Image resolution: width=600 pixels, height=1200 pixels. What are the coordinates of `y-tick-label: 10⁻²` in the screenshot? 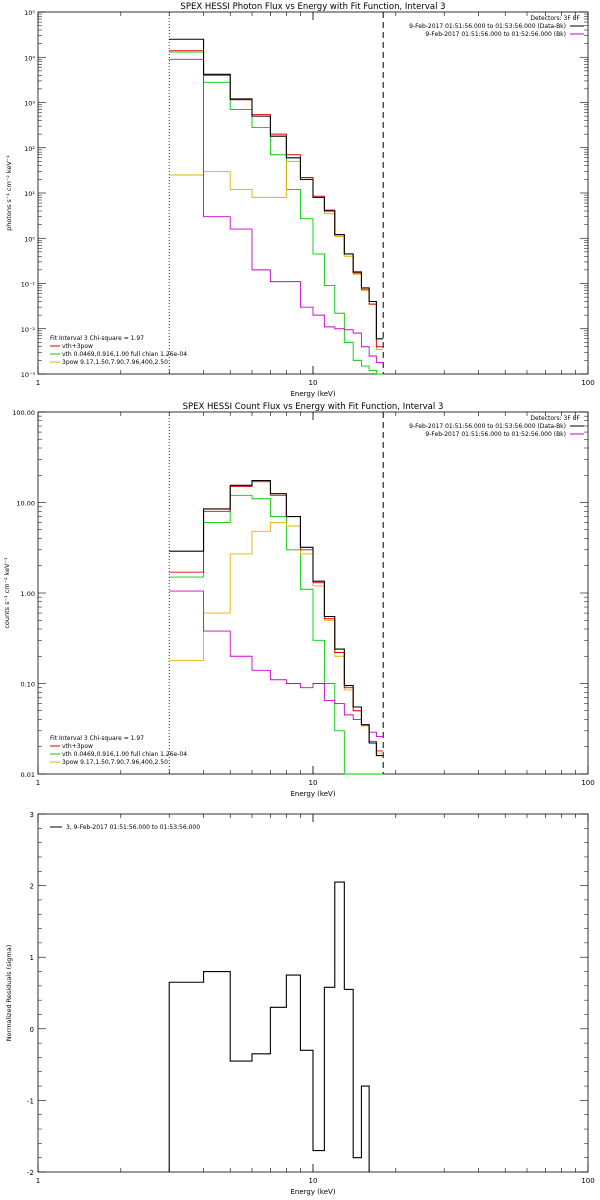 It's located at (28, 330).